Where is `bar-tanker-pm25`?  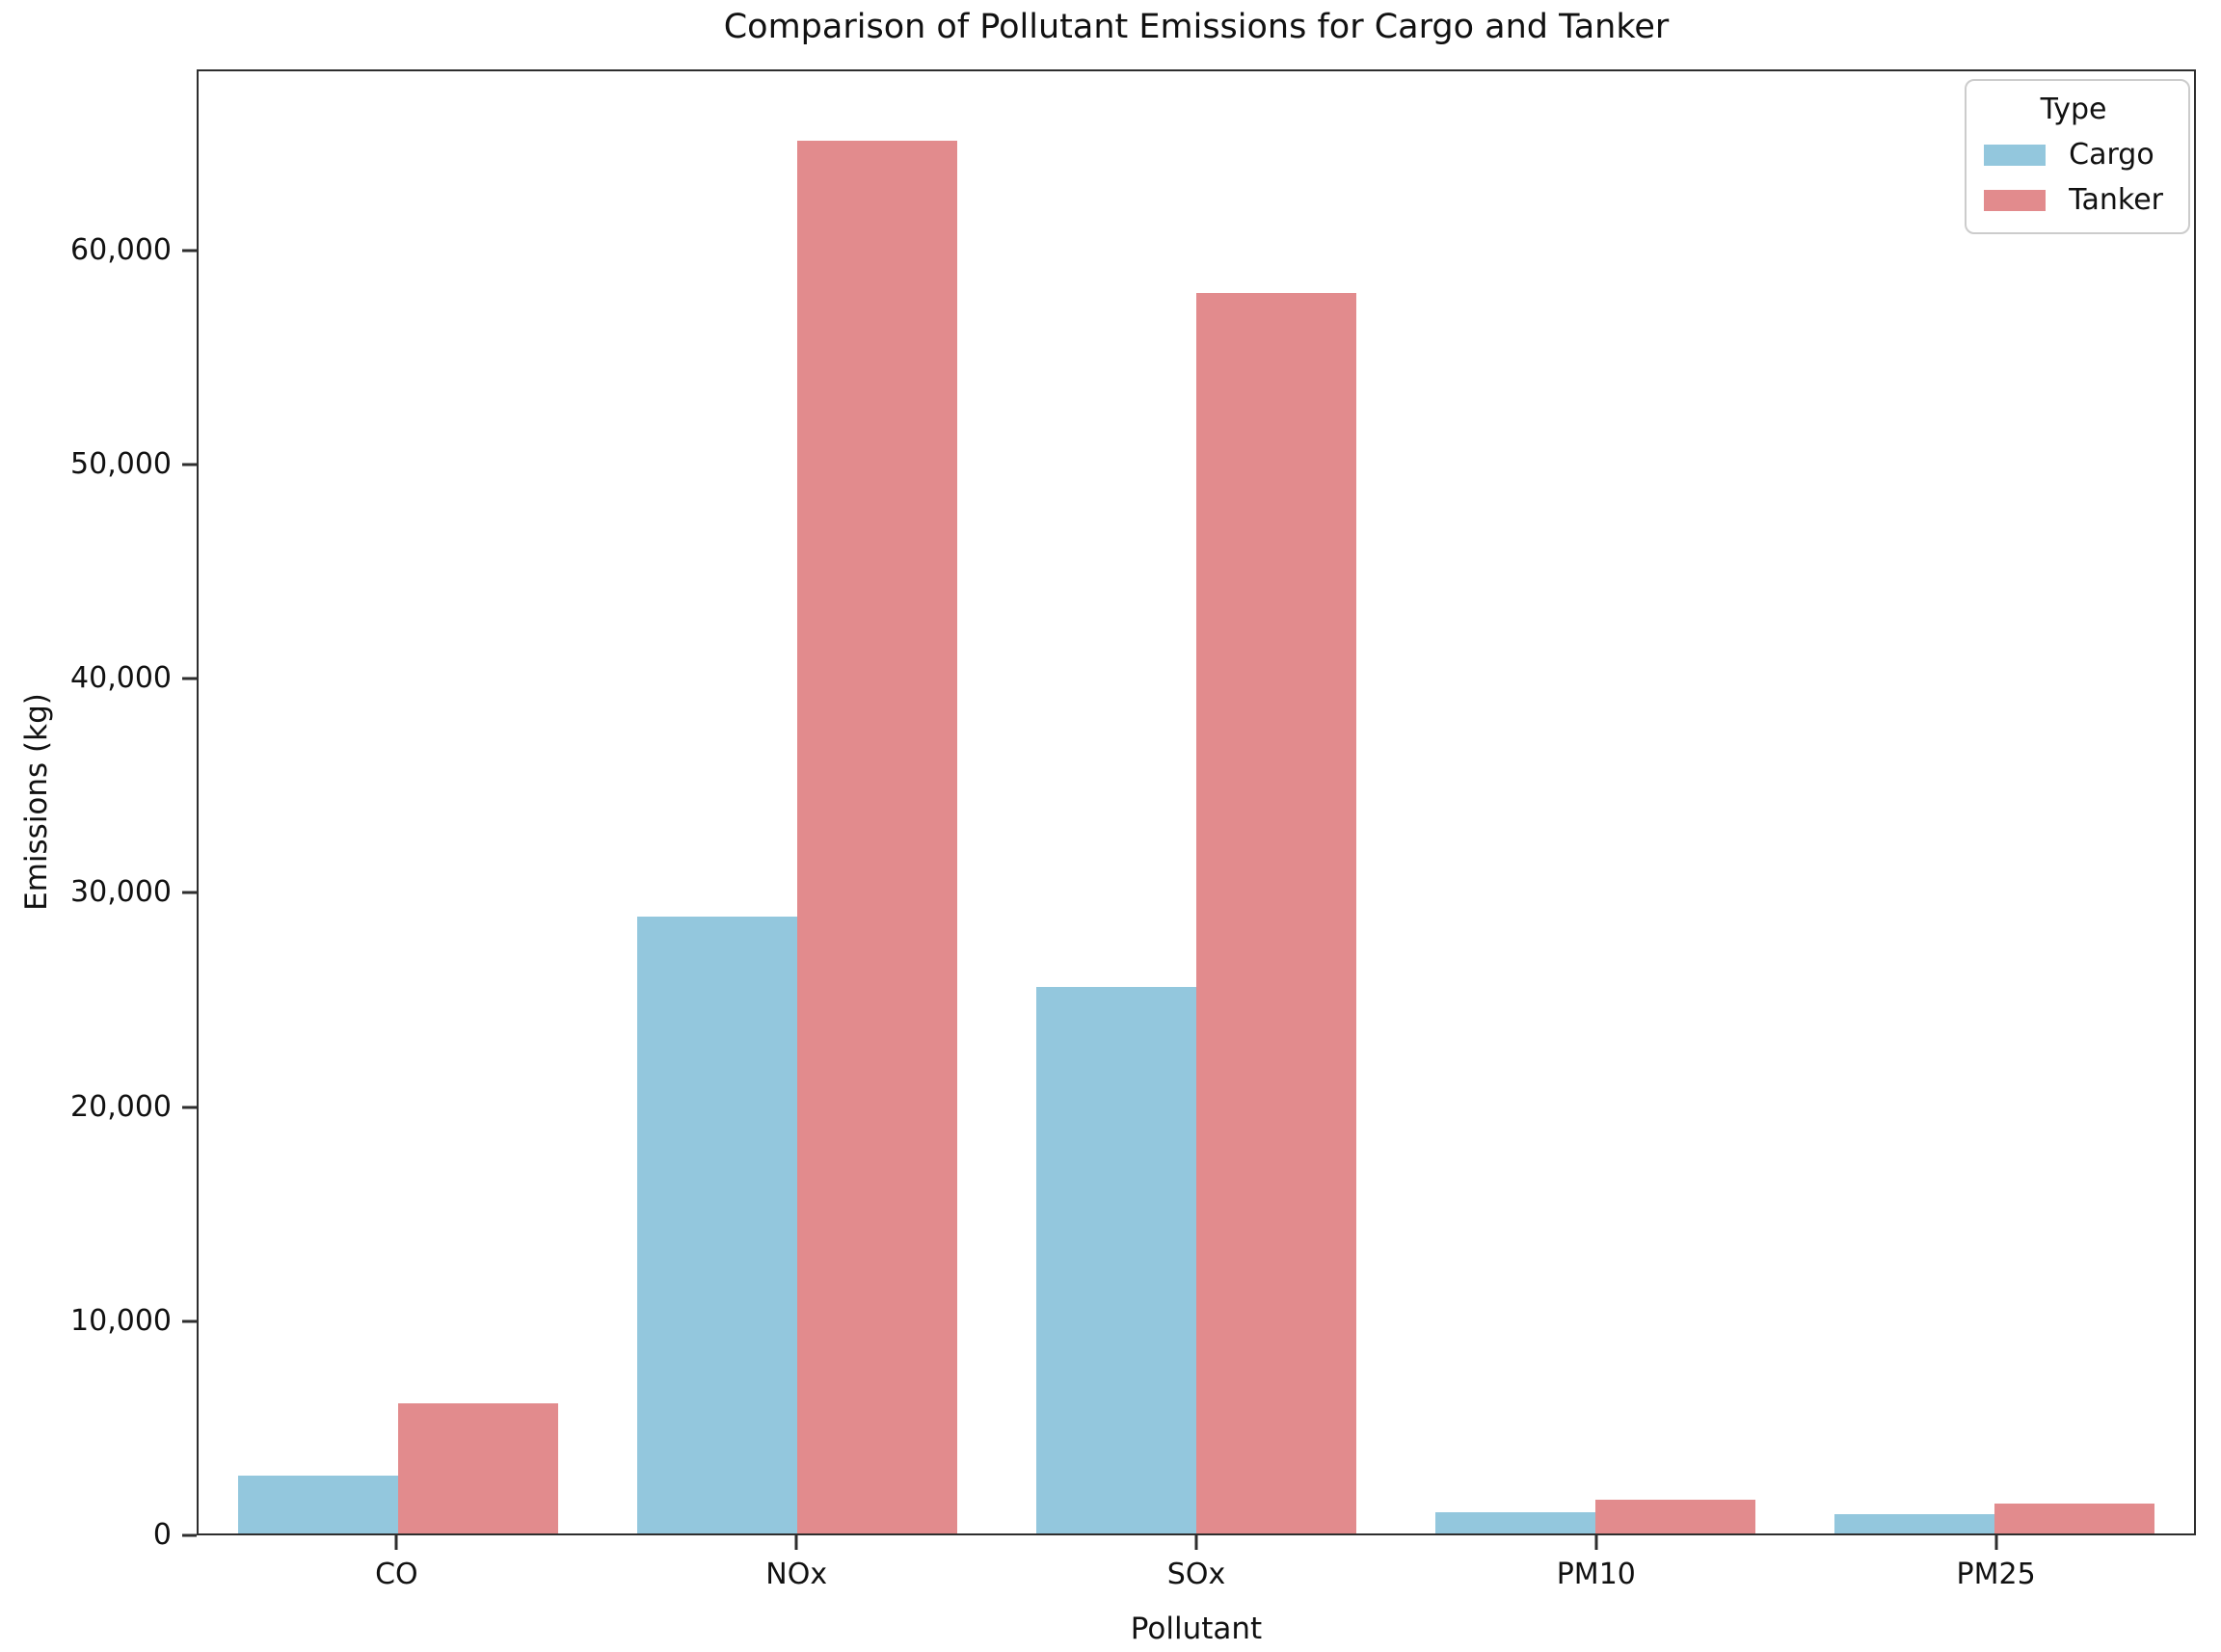 bar-tanker-pm25 is located at coordinates (2074, 1518).